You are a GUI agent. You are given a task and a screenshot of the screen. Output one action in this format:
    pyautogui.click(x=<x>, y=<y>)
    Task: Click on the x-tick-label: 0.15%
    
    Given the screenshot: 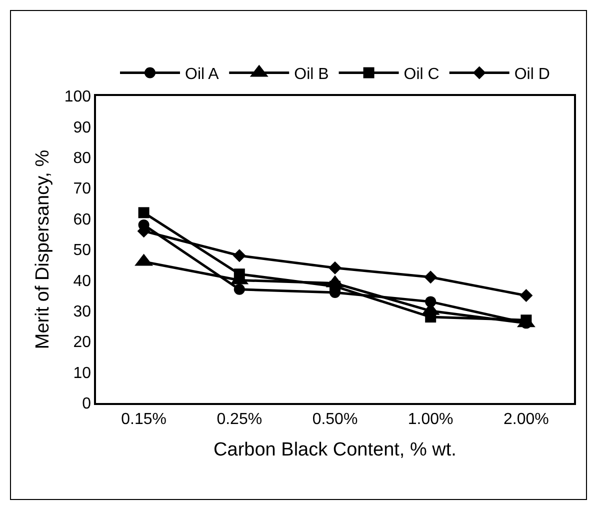 What is the action you would take?
    pyautogui.click(x=143, y=419)
    